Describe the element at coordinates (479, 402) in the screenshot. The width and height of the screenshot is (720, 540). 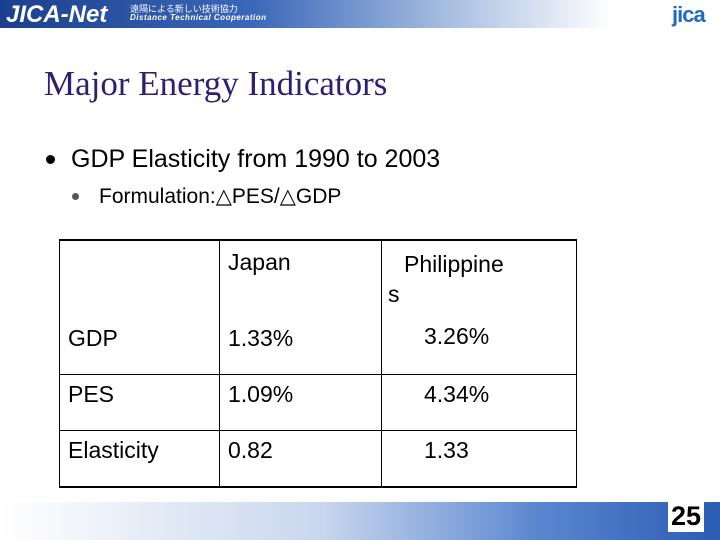
I see `cell-philippines: 4.34%` at that location.